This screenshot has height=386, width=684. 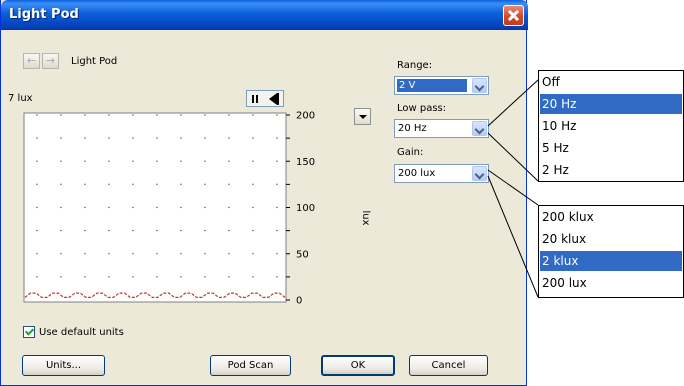 What do you see at coordinates (555, 148) in the screenshot?
I see `lowpass-option: 5 Hz` at bounding box center [555, 148].